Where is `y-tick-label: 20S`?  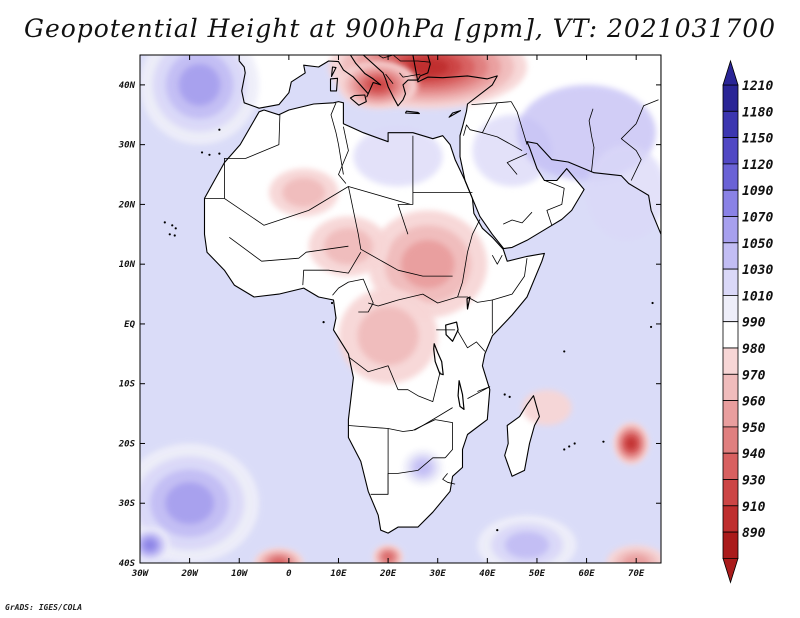 y-tick-label: 20S is located at coordinates (127, 444).